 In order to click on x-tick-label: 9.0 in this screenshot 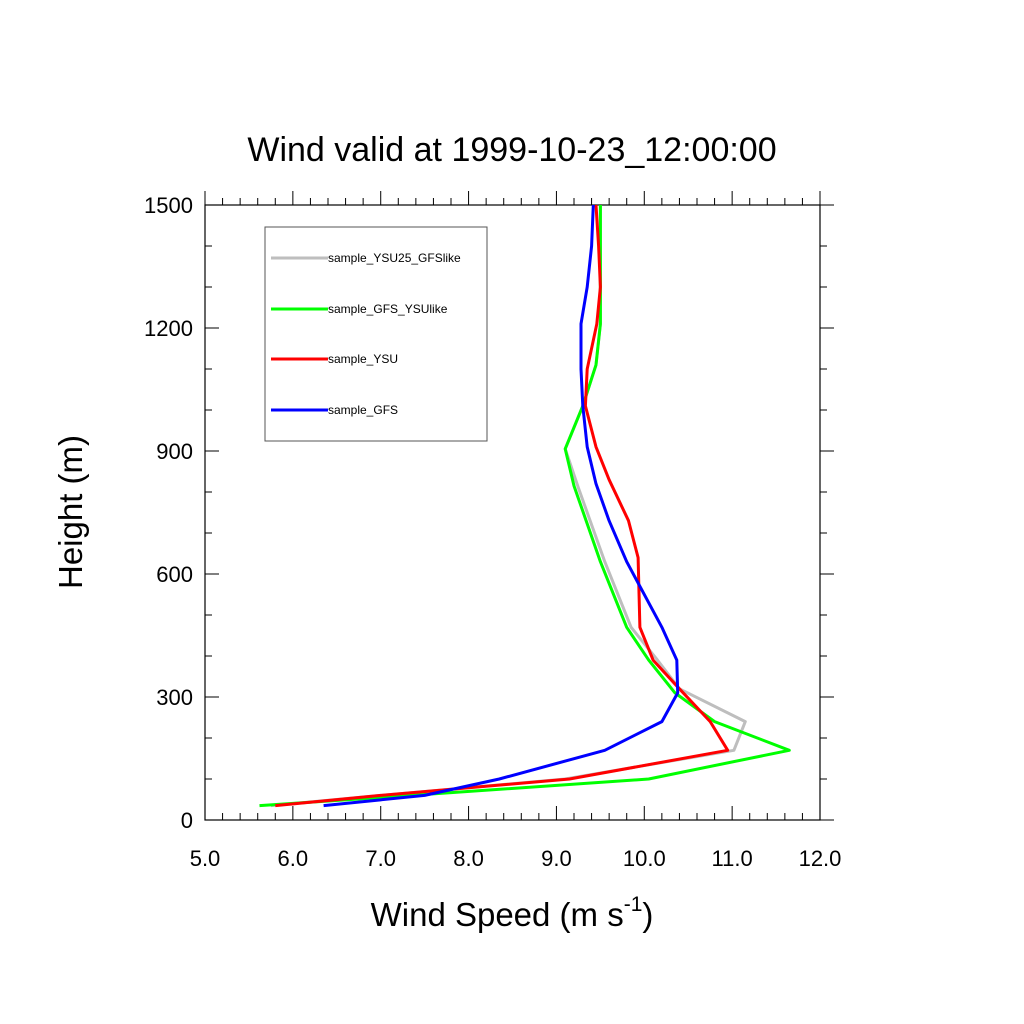, I will do `click(556, 858)`.